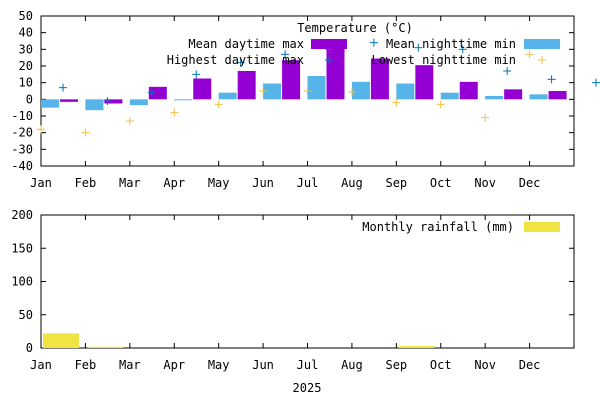  I want to click on legend-marker-lowest-nighttime-min, so click(542, 60).